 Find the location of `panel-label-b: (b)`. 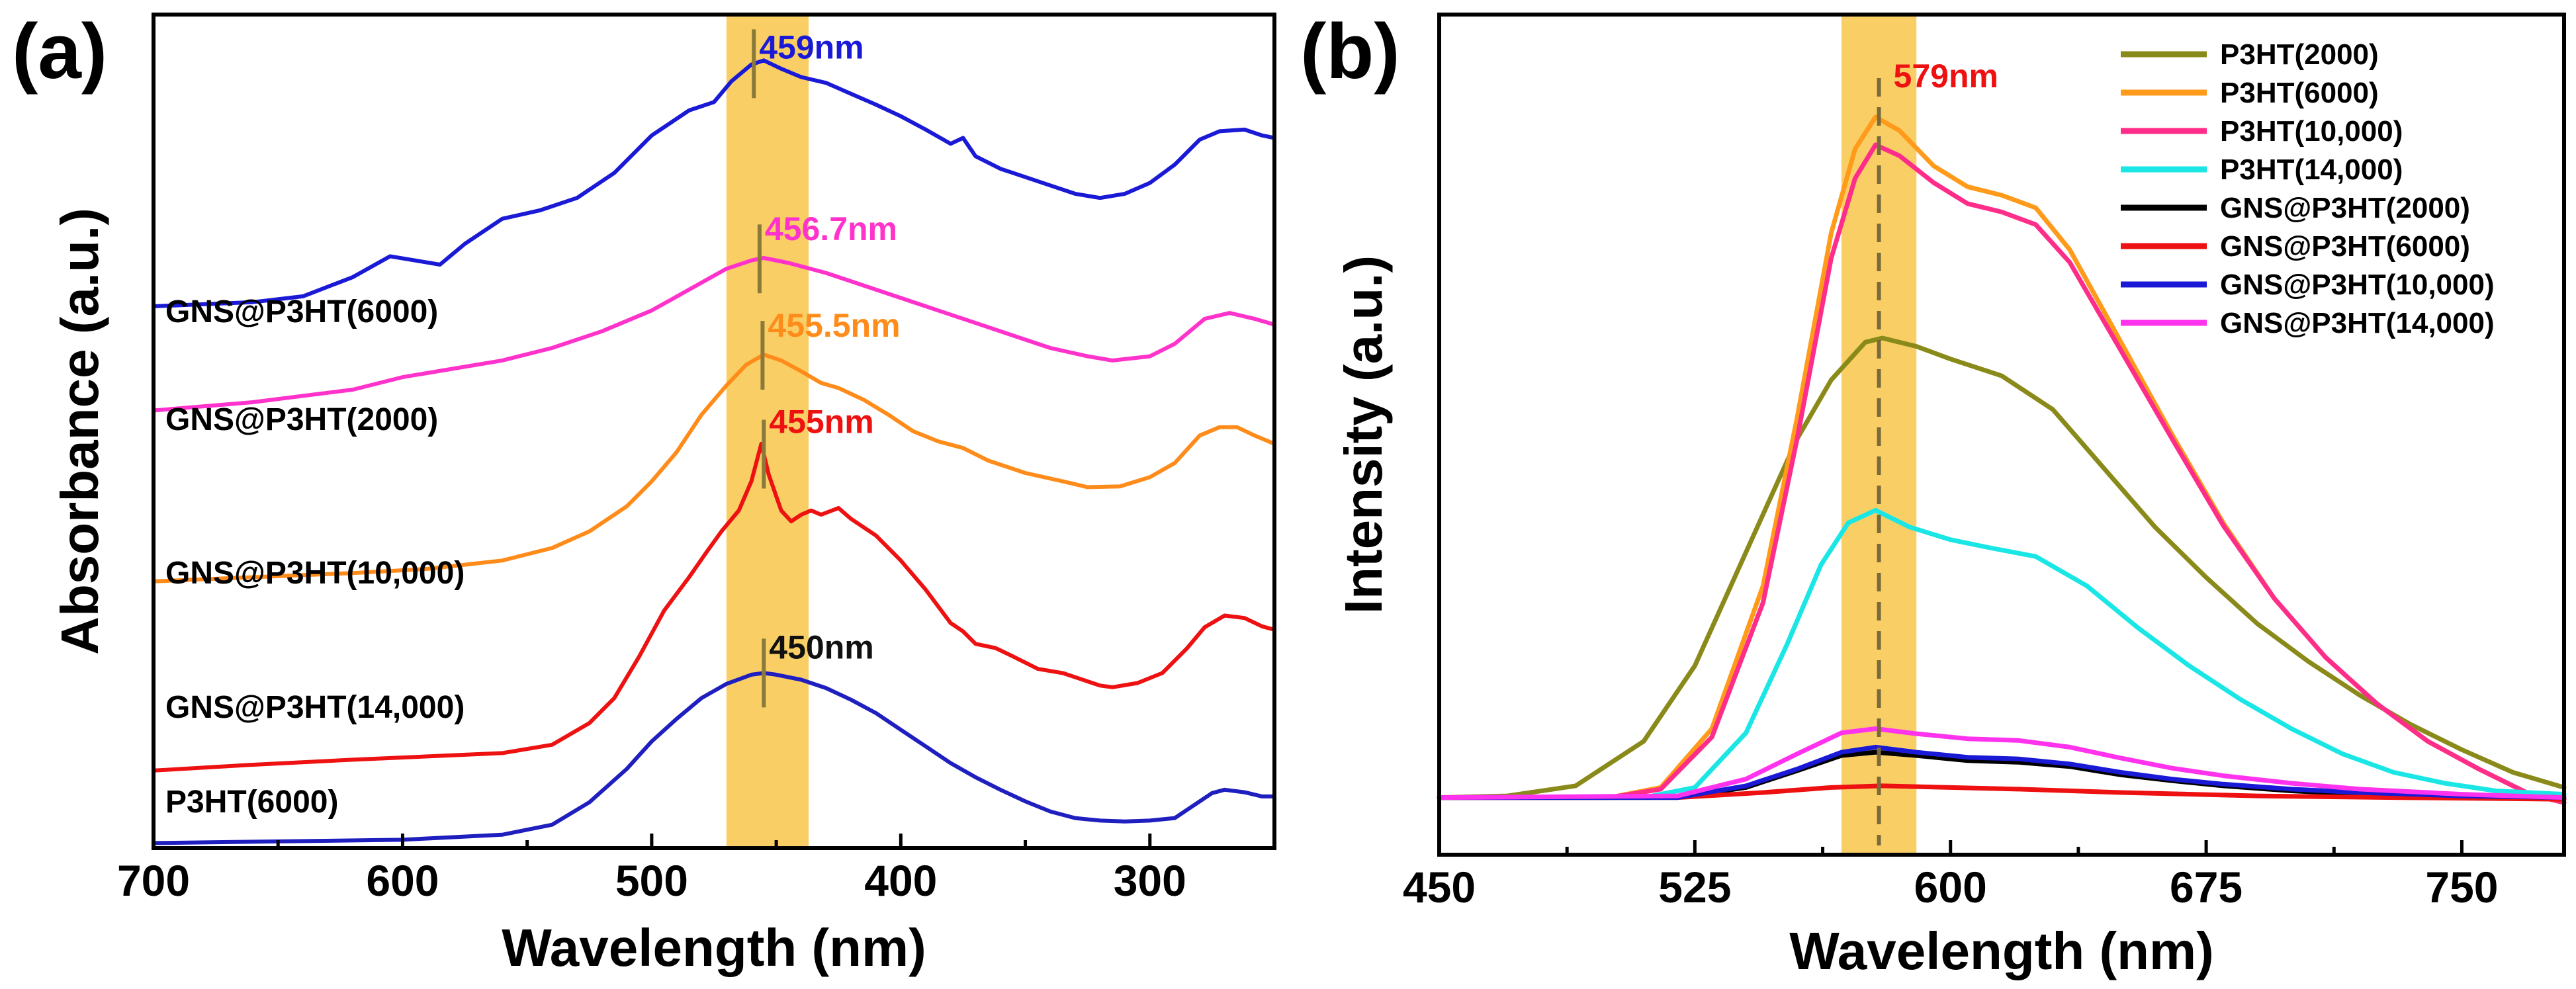

panel-label-b: (b) is located at coordinates (1350, 51).